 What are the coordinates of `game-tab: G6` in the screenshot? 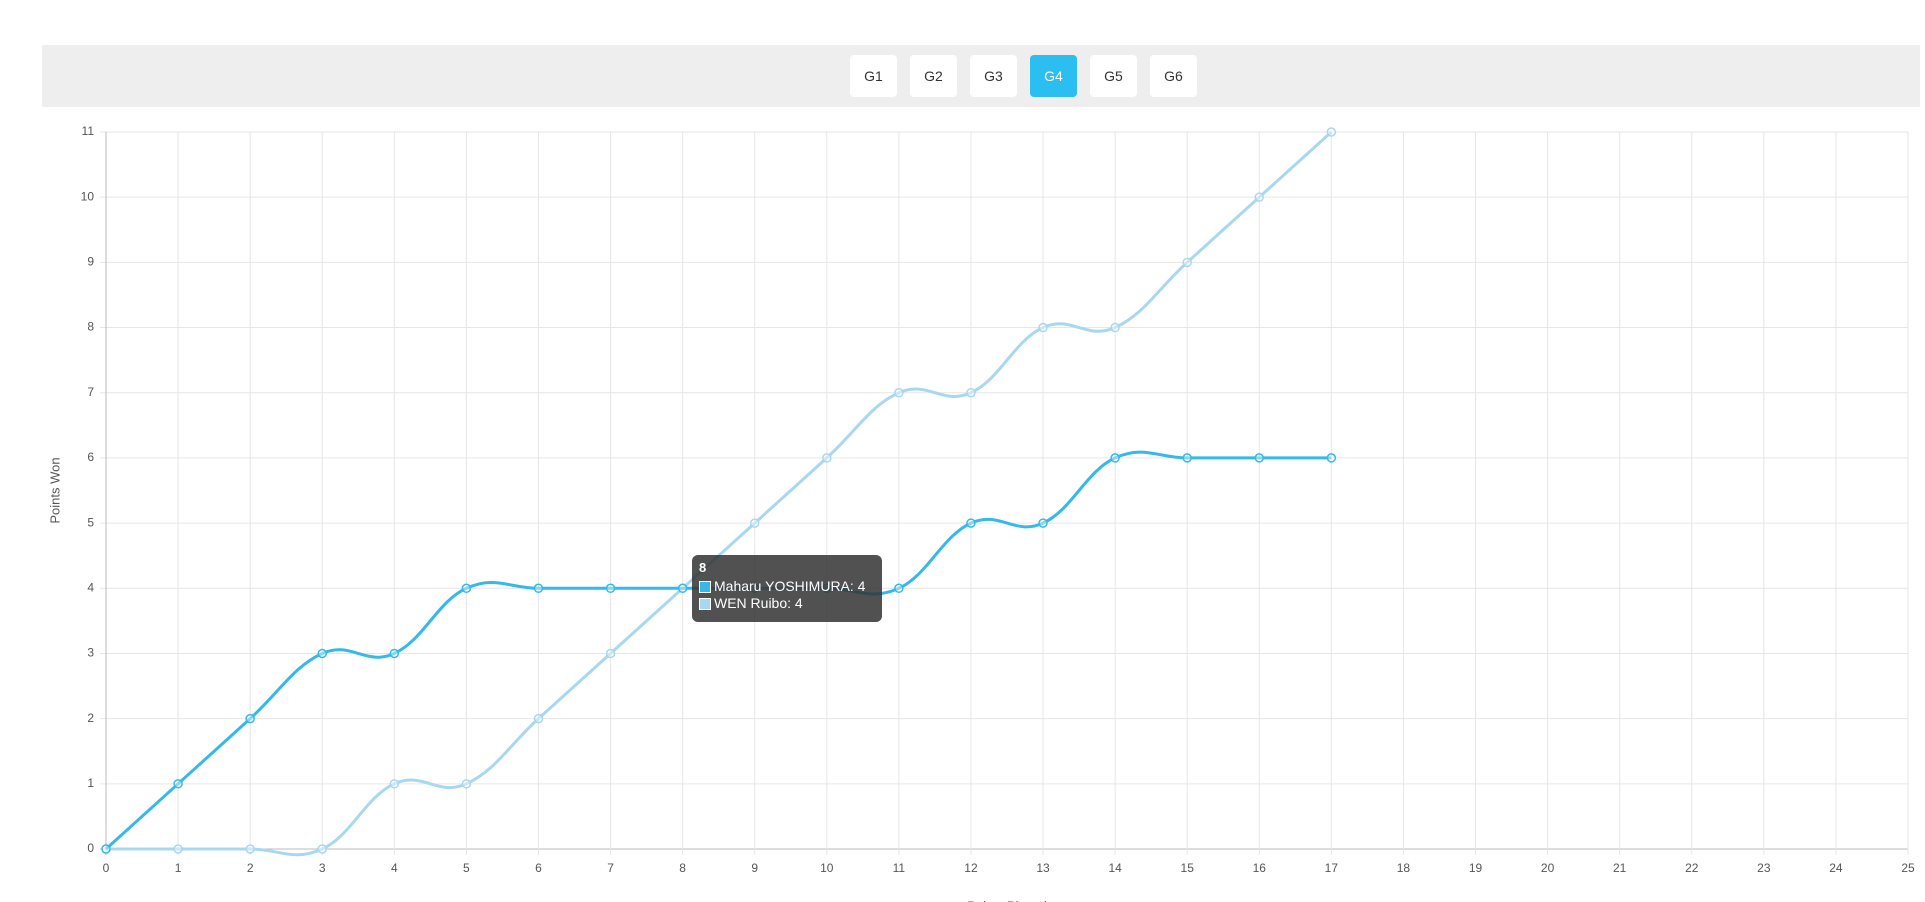 It's located at (1173, 76).